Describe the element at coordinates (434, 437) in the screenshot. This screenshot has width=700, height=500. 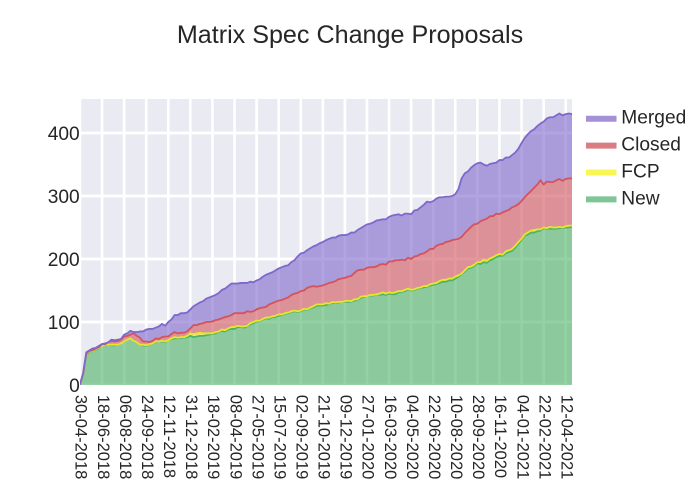
I see `svg-text: 22-06-2020` at that location.